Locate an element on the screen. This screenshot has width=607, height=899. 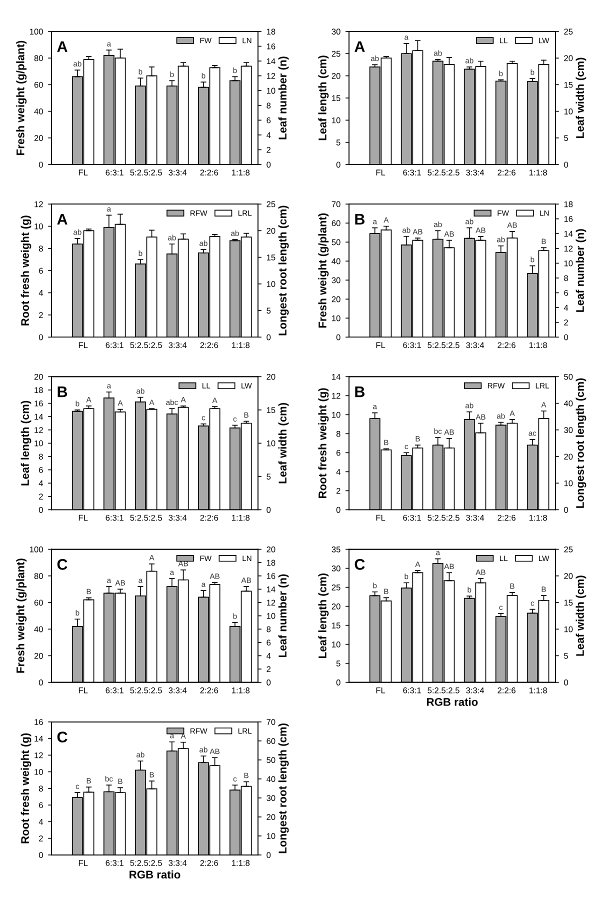
y2-tick-label: 25 is located at coordinates (568, 549).